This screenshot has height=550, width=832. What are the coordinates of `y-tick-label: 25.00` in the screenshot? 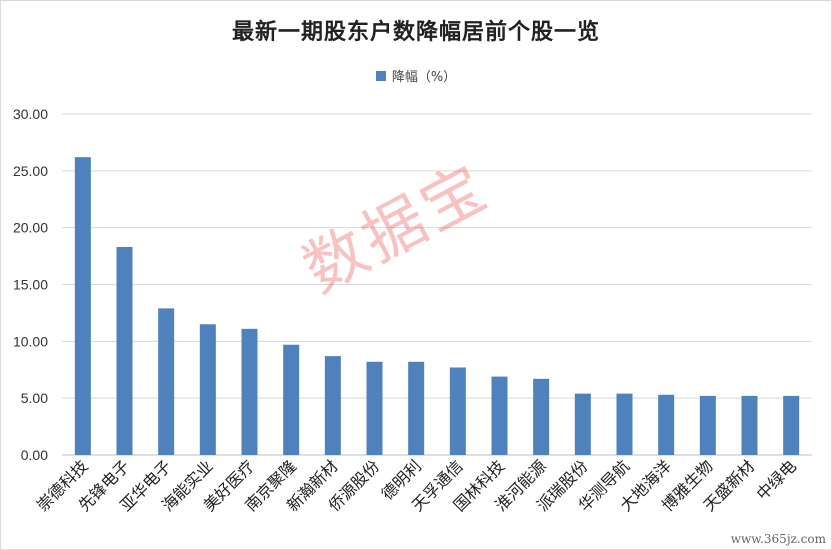 It's located at (30, 171).